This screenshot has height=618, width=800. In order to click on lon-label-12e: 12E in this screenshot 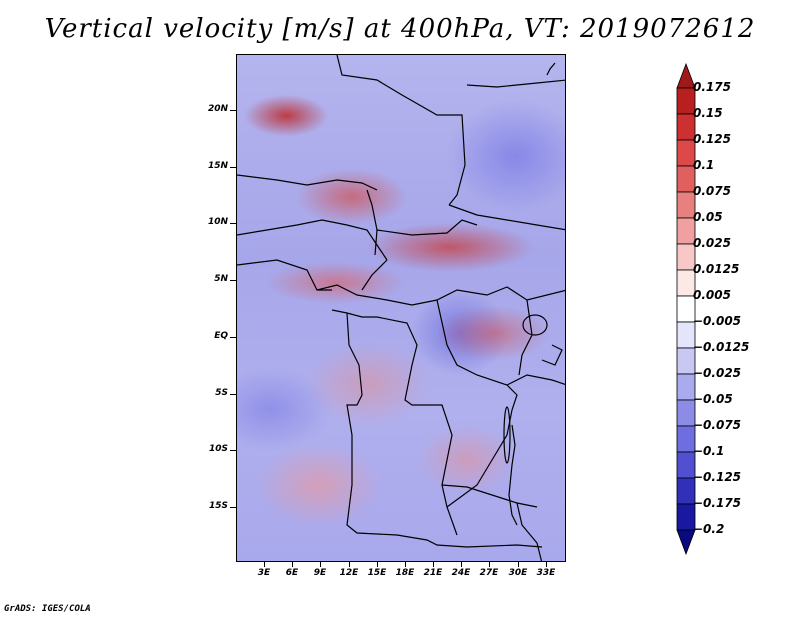, I will do `click(349, 573)`.